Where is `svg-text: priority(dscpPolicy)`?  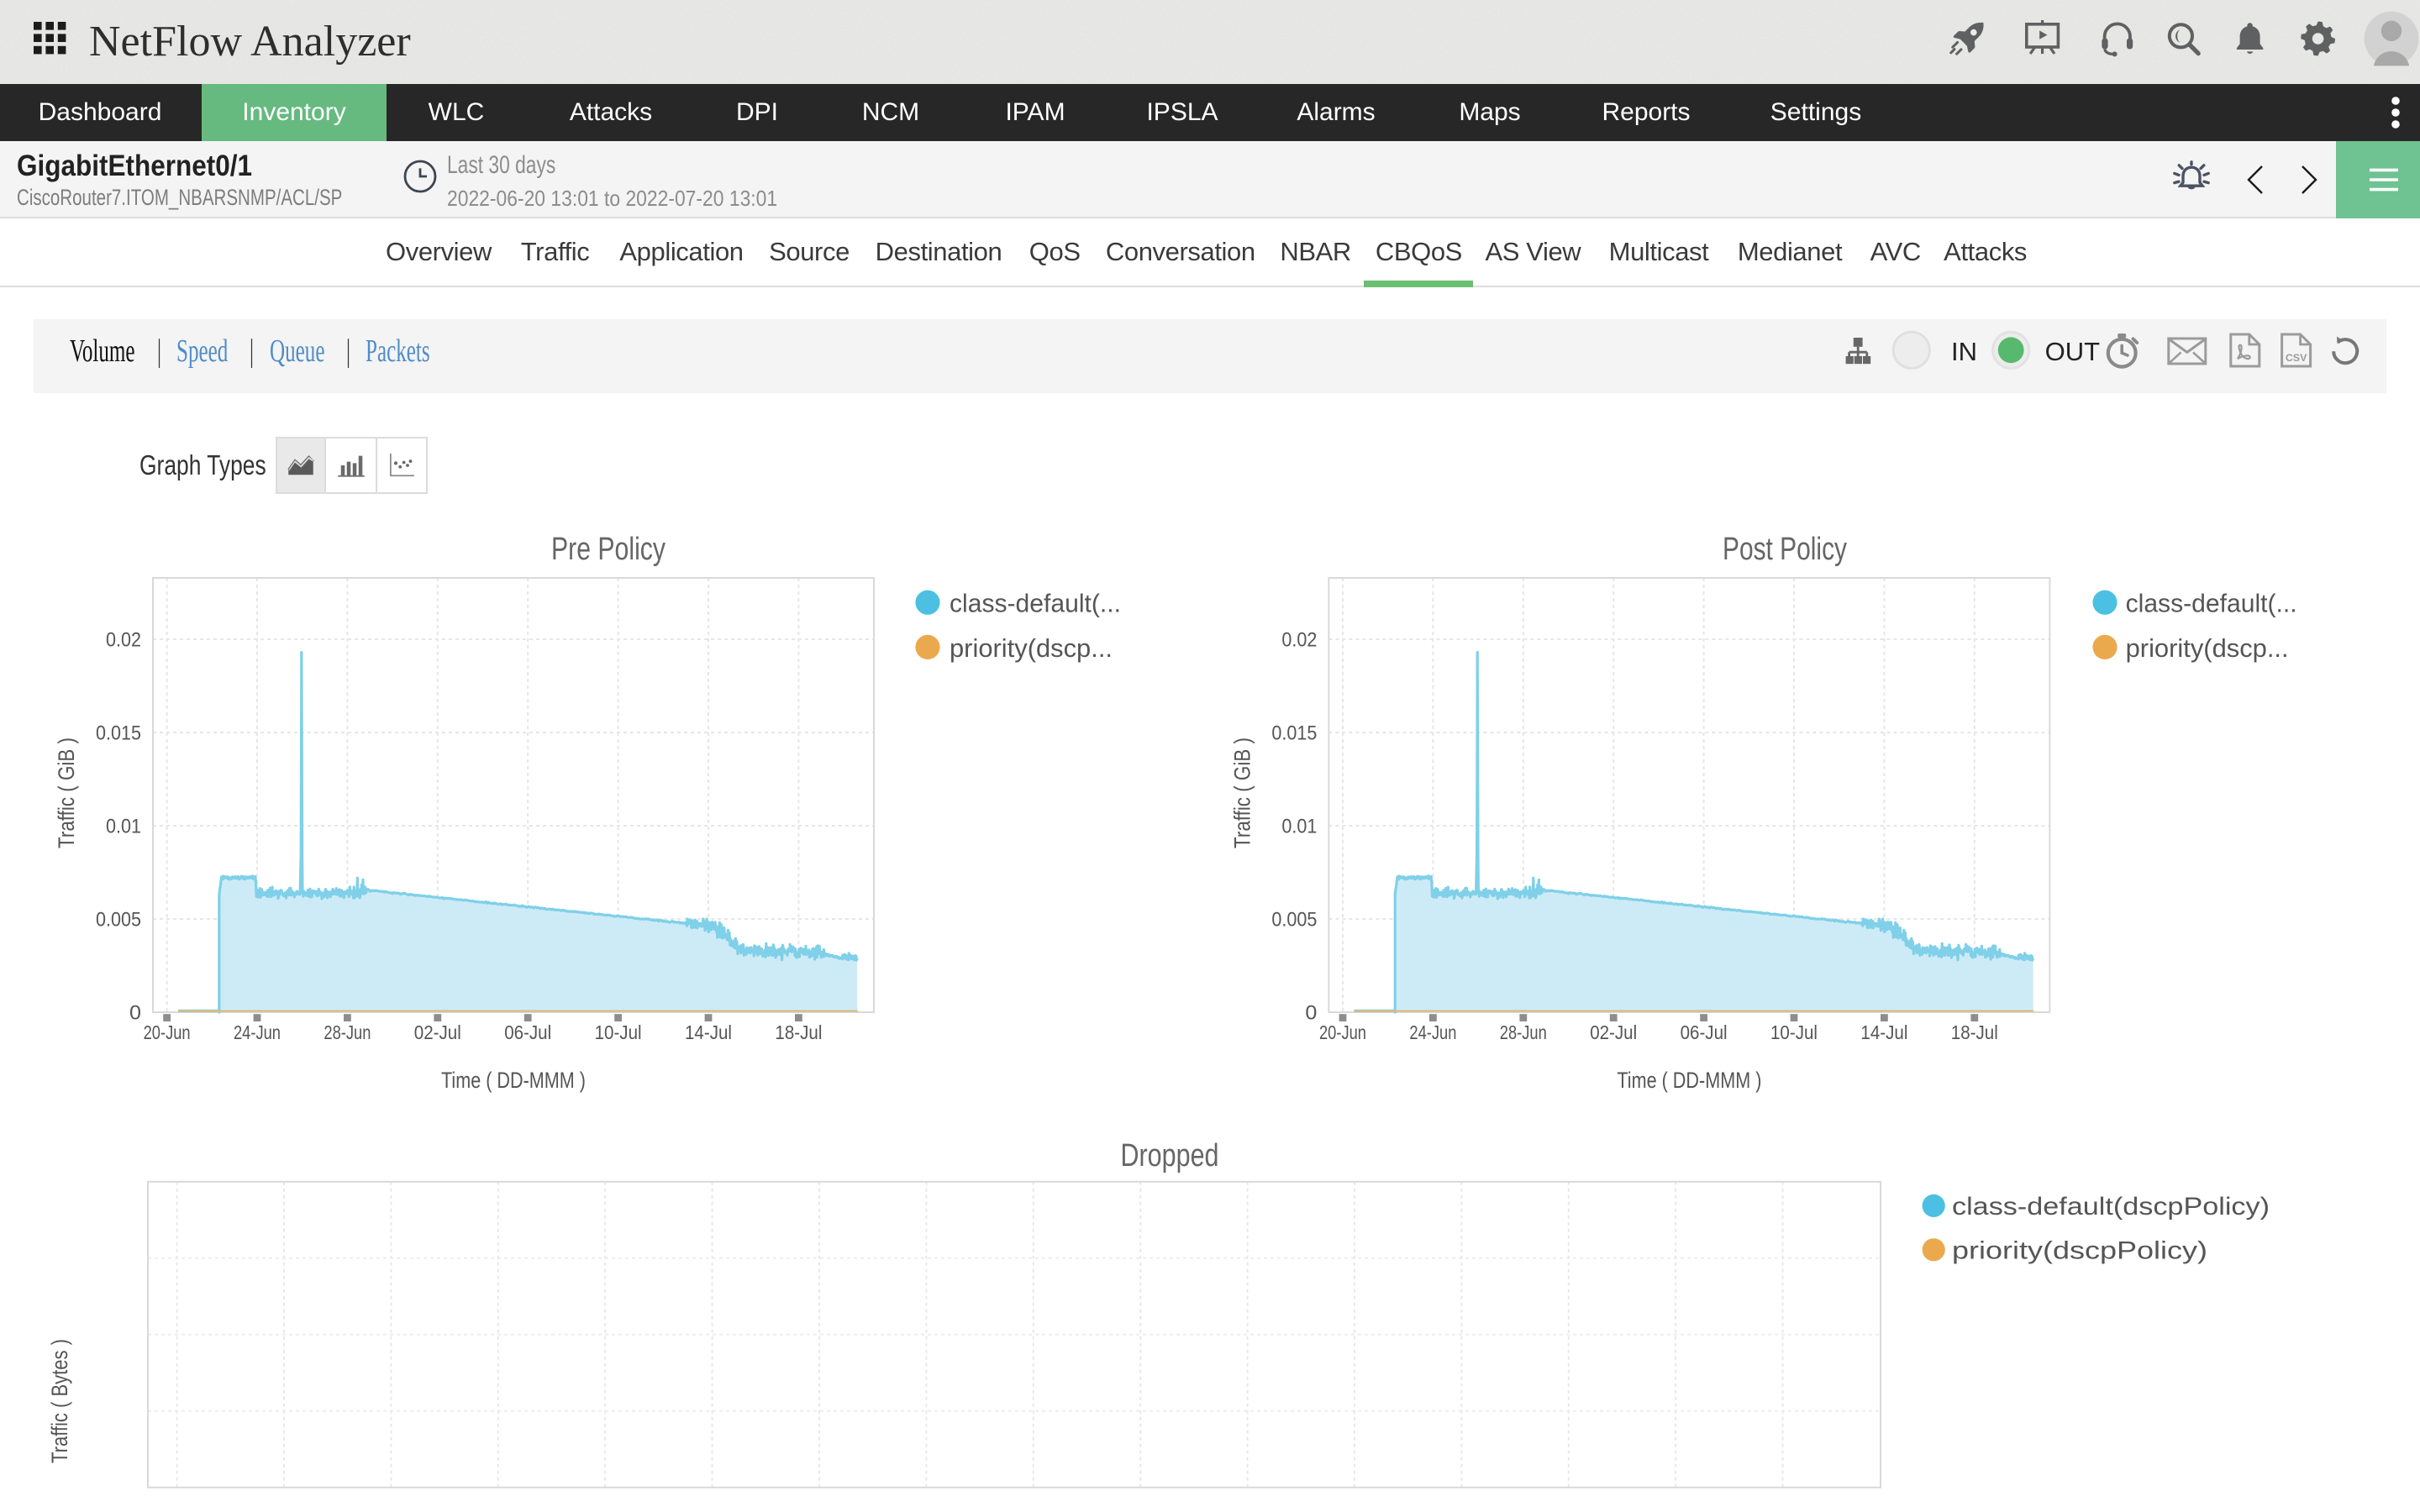
svg-text: priority(dscpPolicy) is located at coordinates (2080, 1250).